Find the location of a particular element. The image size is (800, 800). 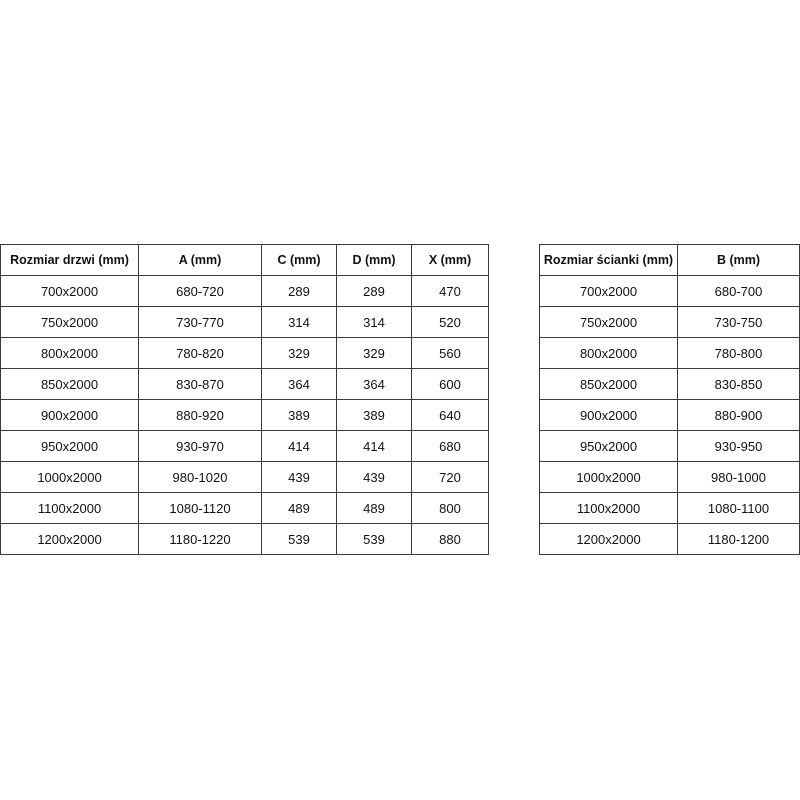

table-row: 700x2000 680-720 289 289 470 is located at coordinates (244, 291).